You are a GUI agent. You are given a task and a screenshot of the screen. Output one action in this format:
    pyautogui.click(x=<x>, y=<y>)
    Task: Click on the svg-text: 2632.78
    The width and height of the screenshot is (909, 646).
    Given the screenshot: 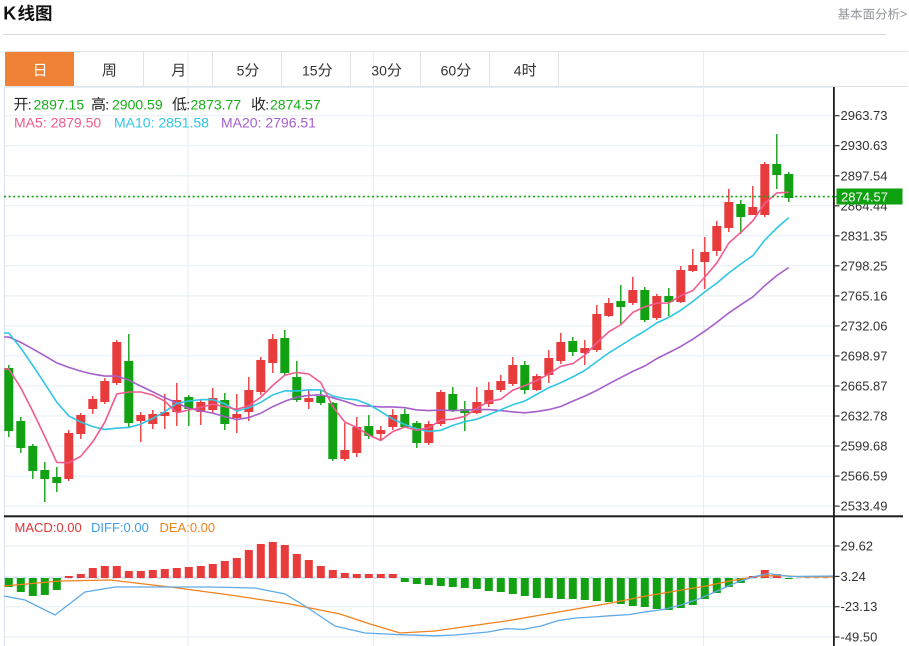 What is the action you would take?
    pyautogui.click(x=864, y=416)
    